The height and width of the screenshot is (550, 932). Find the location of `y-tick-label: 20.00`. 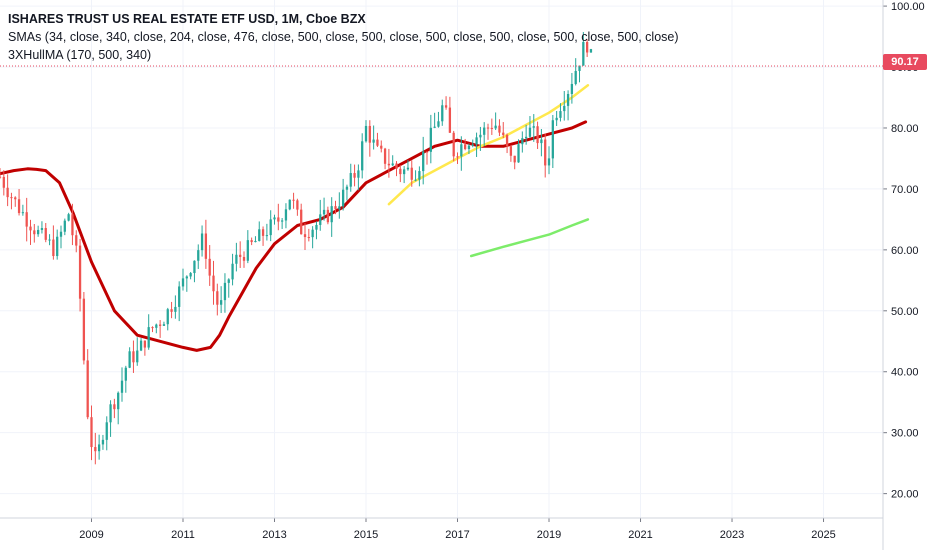

y-tick-label: 20.00 is located at coordinates (905, 495).